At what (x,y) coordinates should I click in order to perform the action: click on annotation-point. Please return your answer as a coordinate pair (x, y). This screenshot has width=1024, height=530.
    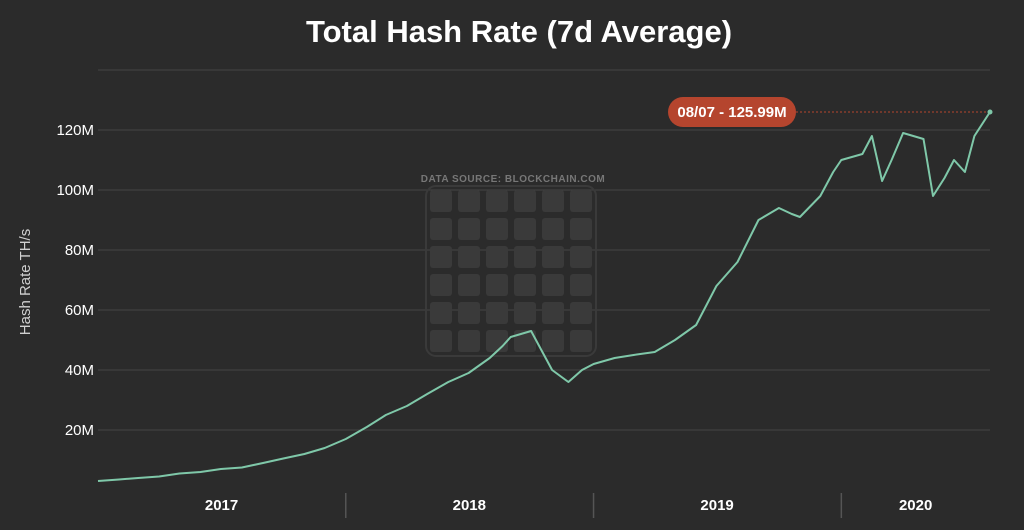
    Looking at the image, I should click on (990, 112).